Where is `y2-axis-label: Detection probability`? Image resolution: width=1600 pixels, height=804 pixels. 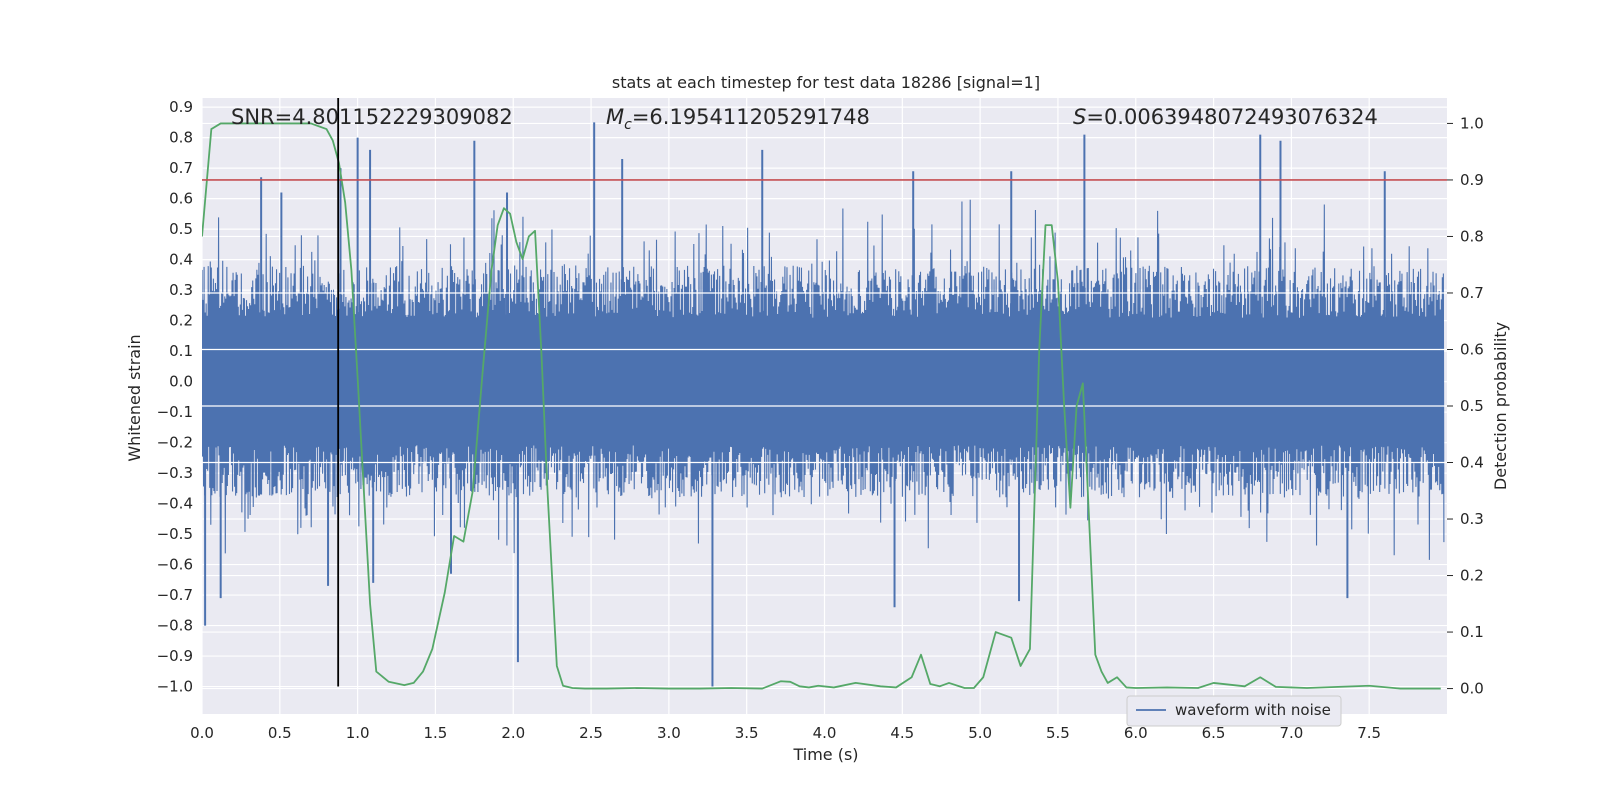
y2-axis-label: Detection probability is located at coordinates (1500, 406).